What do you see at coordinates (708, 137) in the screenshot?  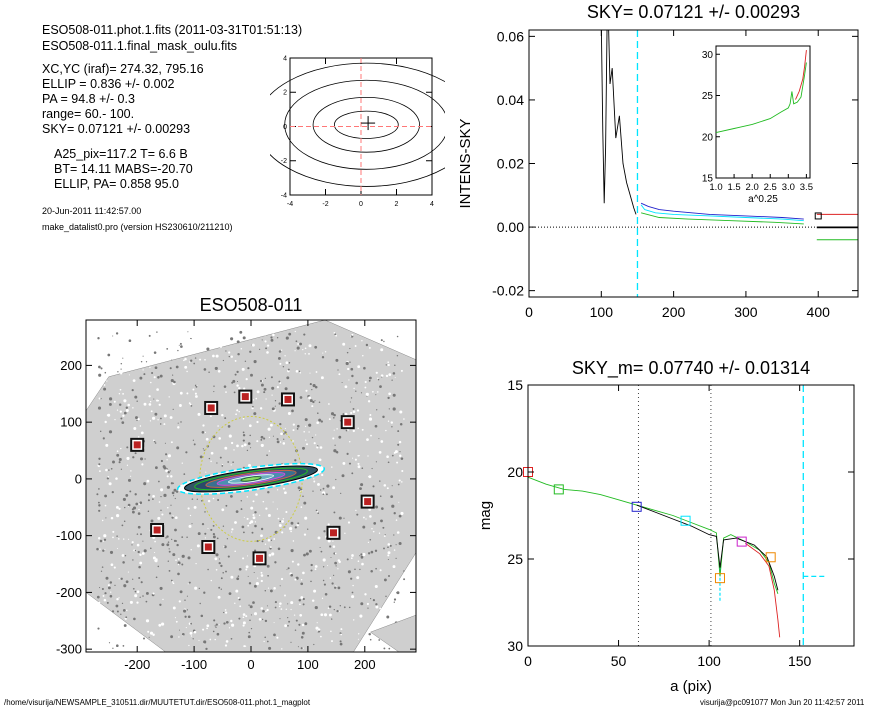 I see `inset-y-tick-label: 20` at bounding box center [708, 137].